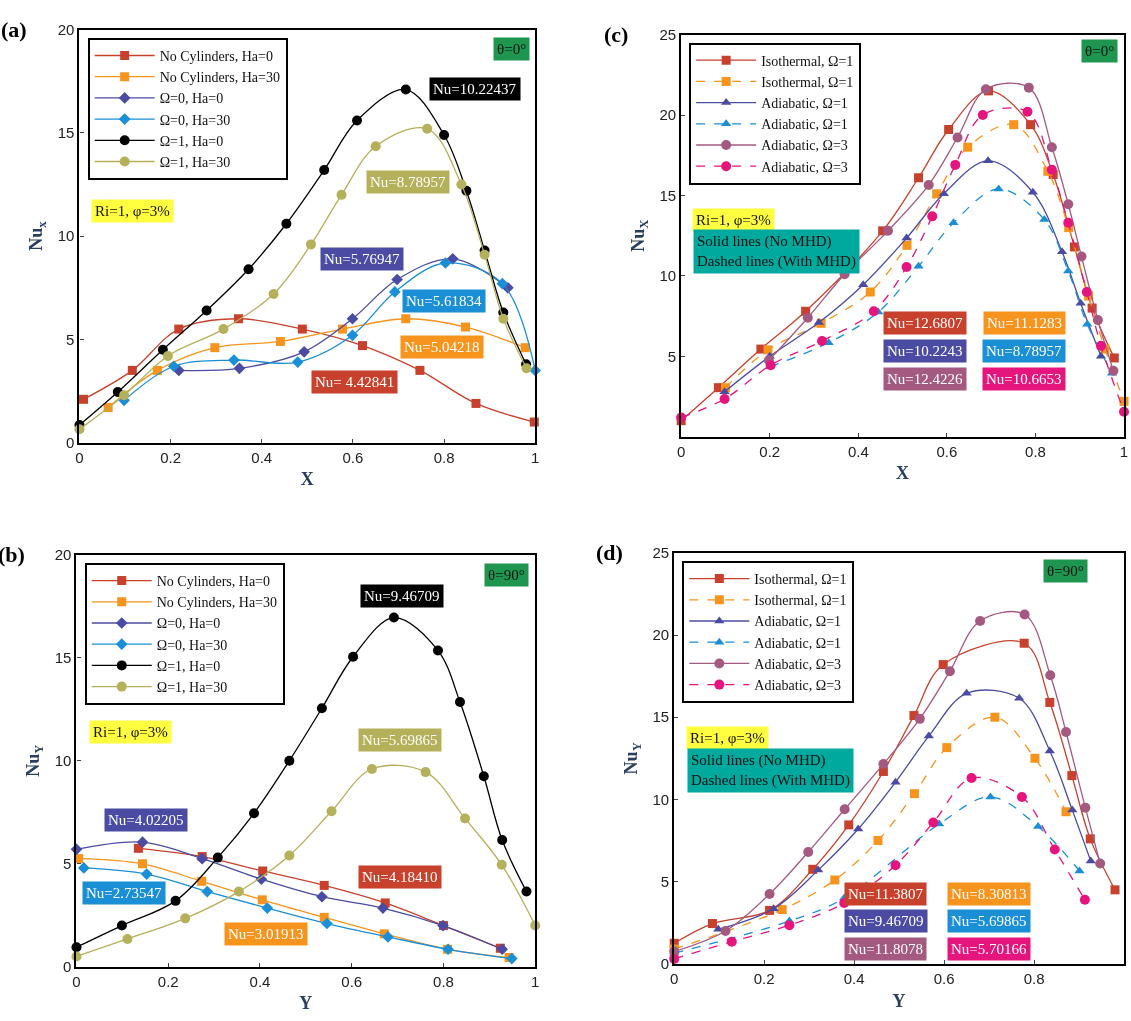 The width and height of the screenshot is (1131, 1021). What do you see at coordinates (217, 603) in the screenshot?
I see `legend-label: No Cylinders, Ha=30` at bounding box center [217, 603].